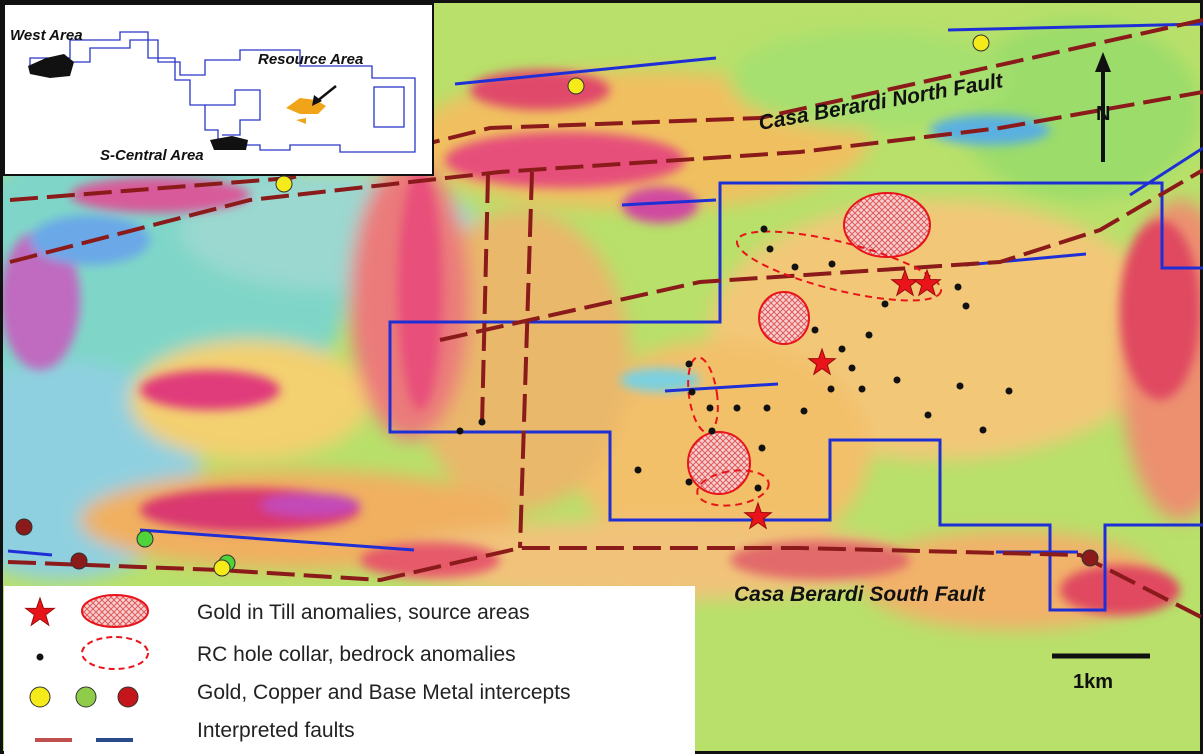  I want to click on inset-label-resource-area: Resource Area, so click(310, 59).